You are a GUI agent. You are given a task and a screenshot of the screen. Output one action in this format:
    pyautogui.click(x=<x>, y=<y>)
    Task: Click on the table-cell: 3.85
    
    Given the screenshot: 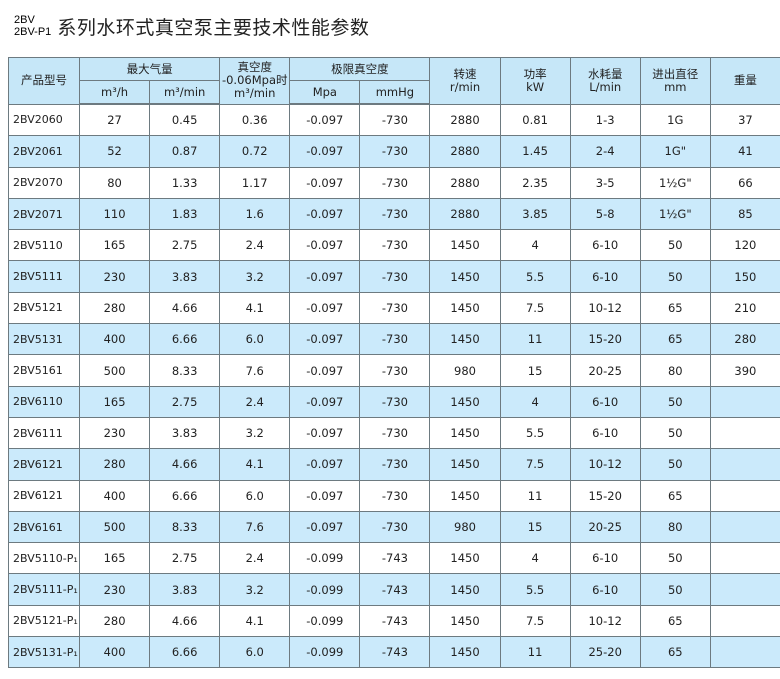 What is the action you would take?
    pyautogui.click(x=535, y=214)
    